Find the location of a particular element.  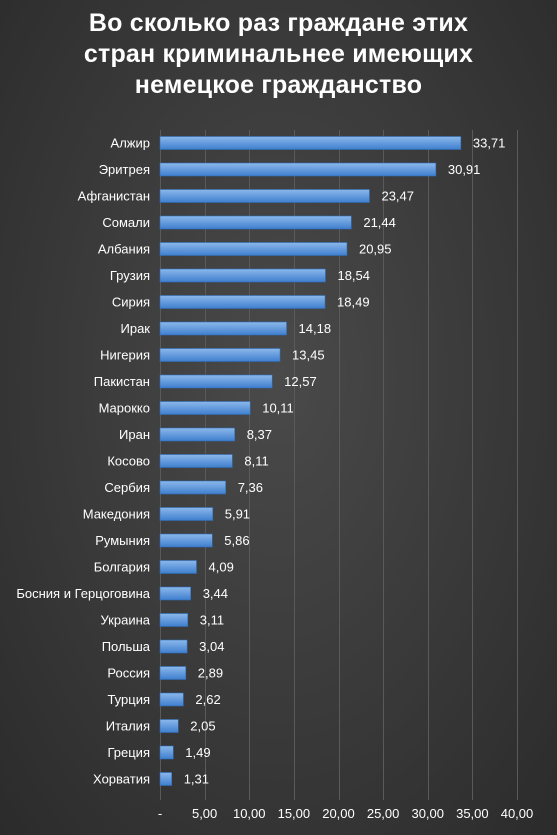

data-label: 1,49 is located at coordinates (197, 752).